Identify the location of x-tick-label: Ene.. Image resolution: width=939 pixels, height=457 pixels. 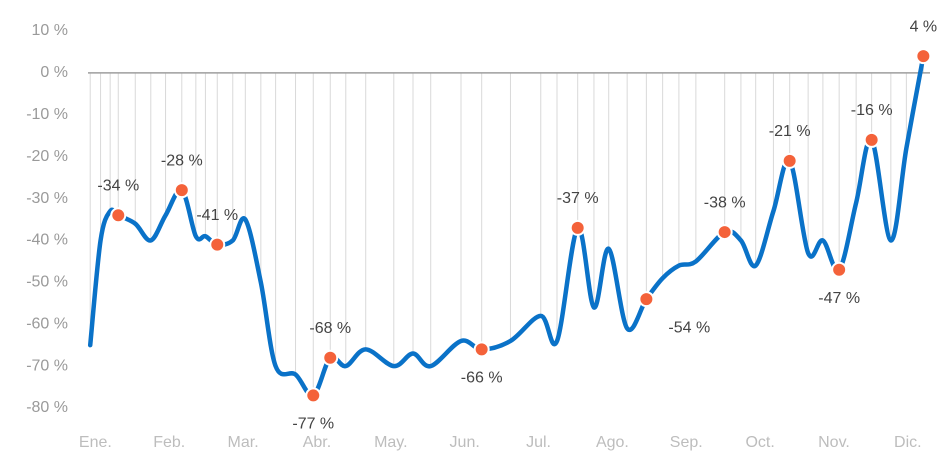
(95, 442).